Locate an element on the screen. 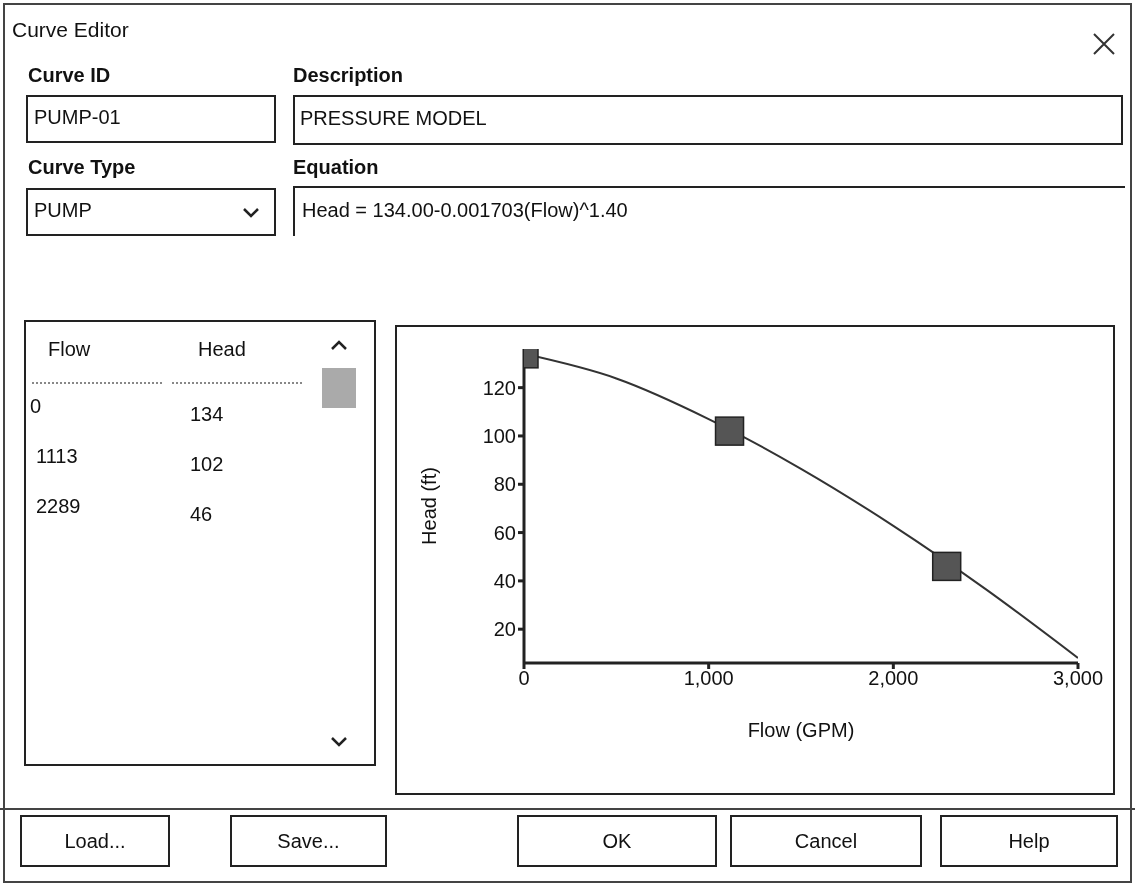 This screenshot has height=886, width=1135. y-tick-label: 100 is located at coordinates (499, 436).